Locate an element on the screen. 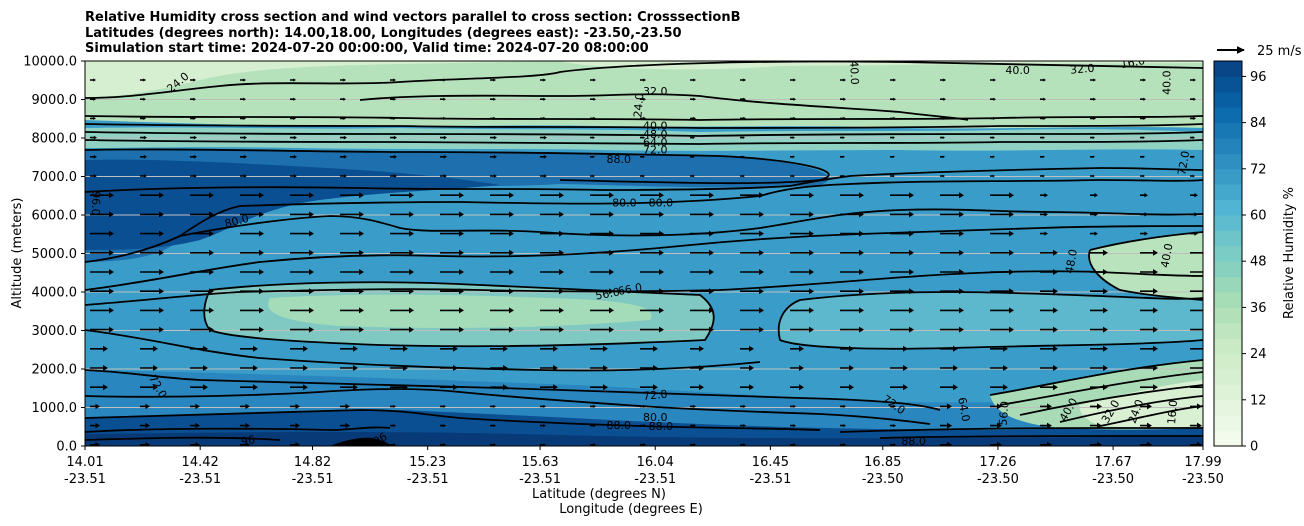 The height and width of the screenshot is (526, 1304). y-axis-label: Altitude (meters) is located at coordinates (17, 253).